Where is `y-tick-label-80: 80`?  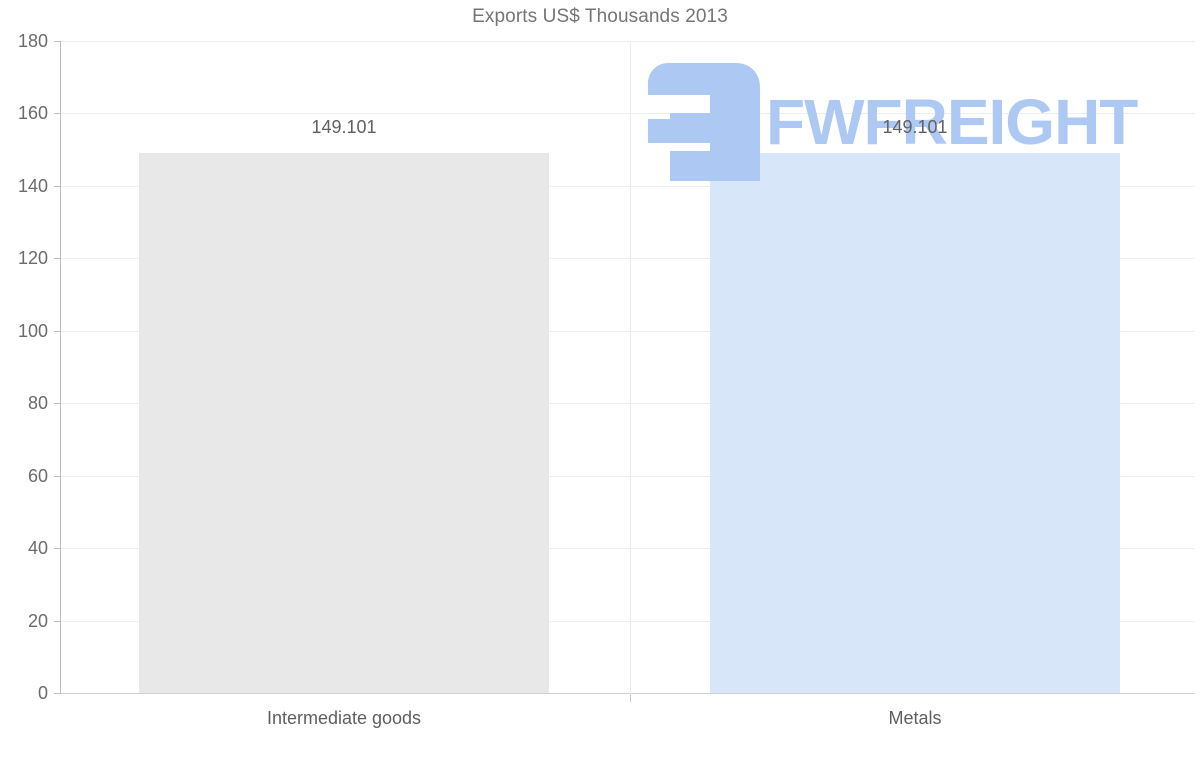
y-tick-label-80: 80 is located at coordinates (37, 403).